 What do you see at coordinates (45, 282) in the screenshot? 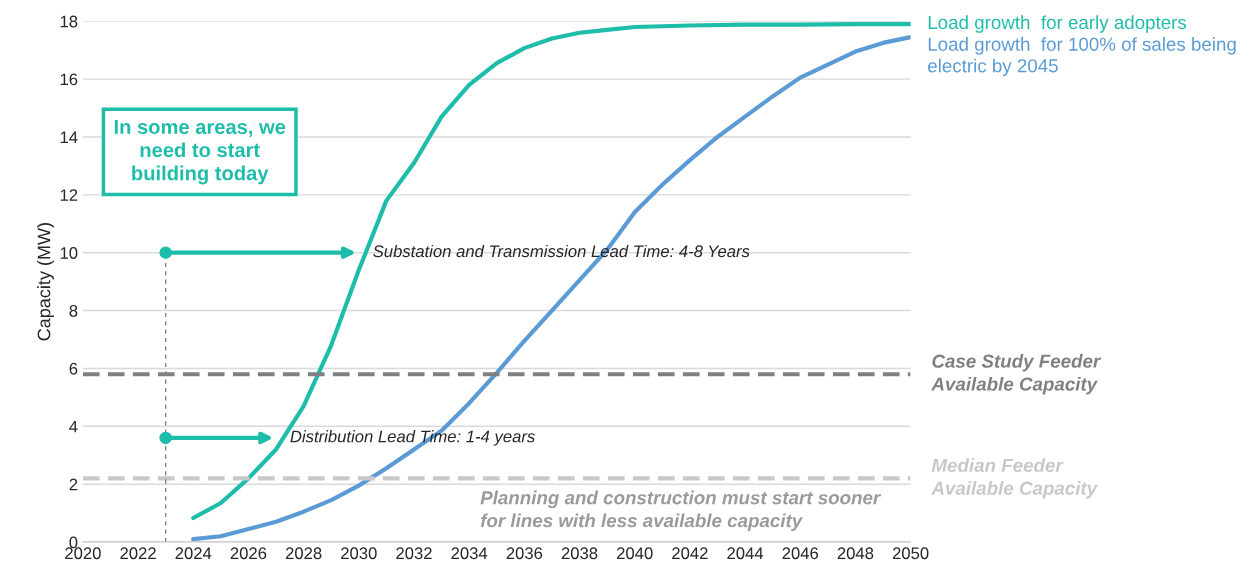
I see `y-axis-title: Capacity (MW)` at bounding box center [45, 282].